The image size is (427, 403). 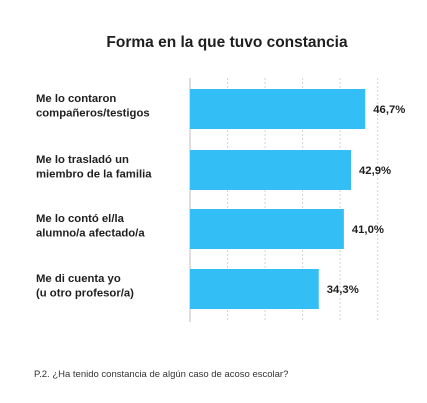 I want to click on data-label: 42,9%, so click(x=375, y=171).